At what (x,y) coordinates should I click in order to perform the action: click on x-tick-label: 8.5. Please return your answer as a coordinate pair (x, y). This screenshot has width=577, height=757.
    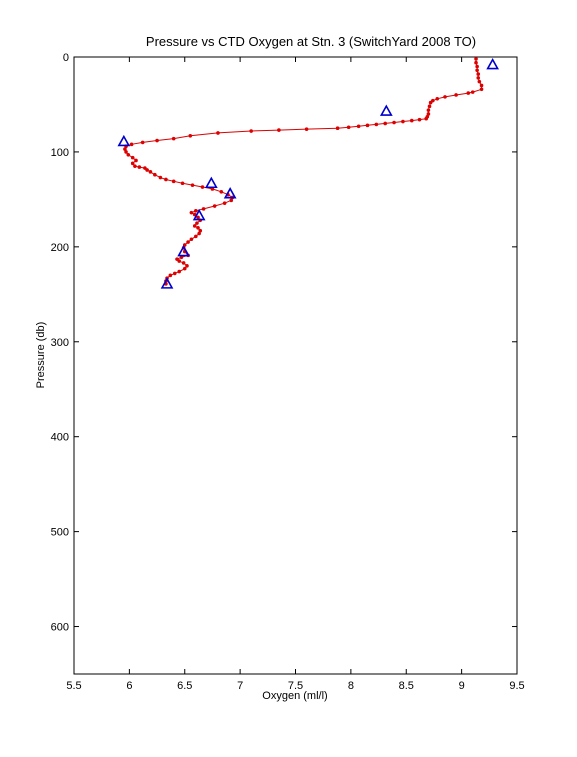
    Looking at the image, I should click on (406, 686).